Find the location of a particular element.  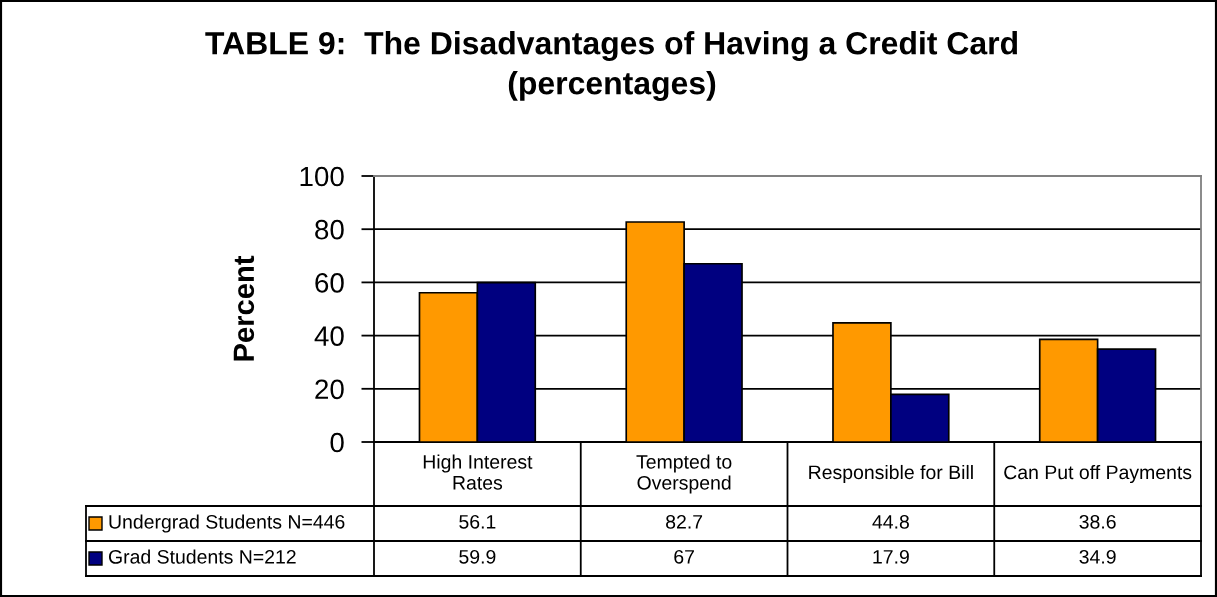

chart-subtitle: (percentages) is located at coordinates (612, 86).